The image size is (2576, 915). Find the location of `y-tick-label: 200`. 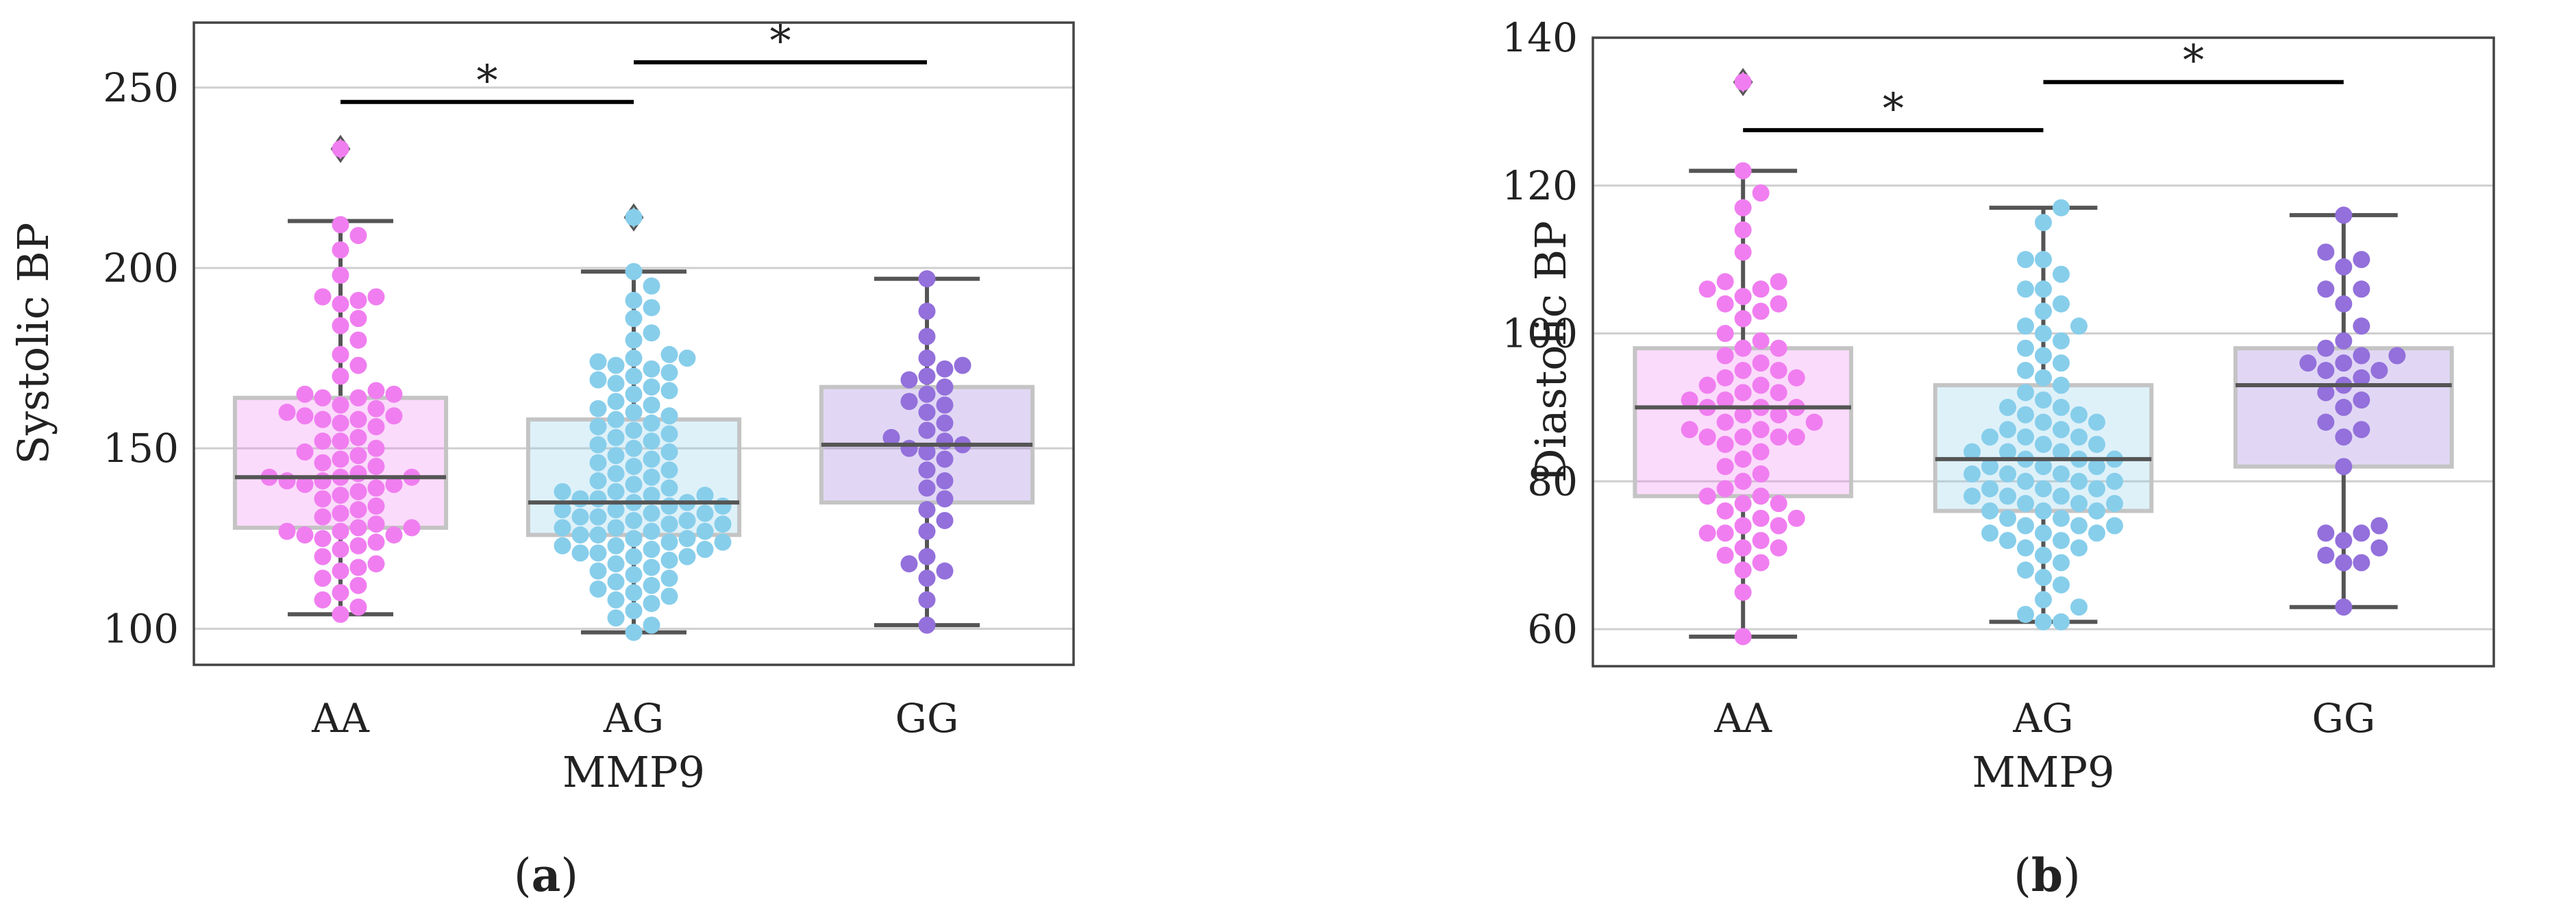

y-tick-label: 200 is located at coordinates (141, 268).